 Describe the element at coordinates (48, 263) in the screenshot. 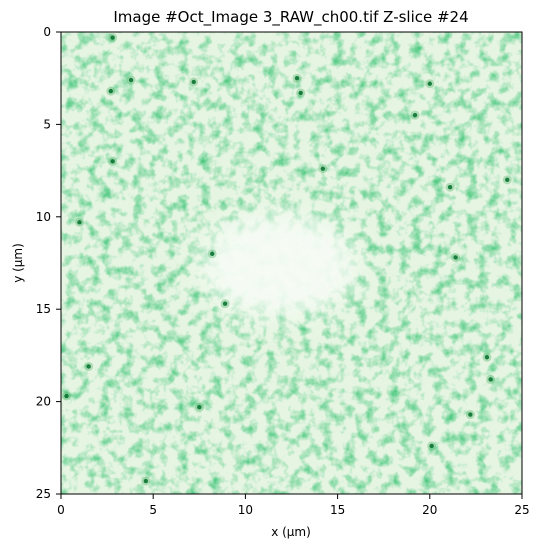

I see `y-axis-ticks: 0 5 10 15 20 25` at that location.